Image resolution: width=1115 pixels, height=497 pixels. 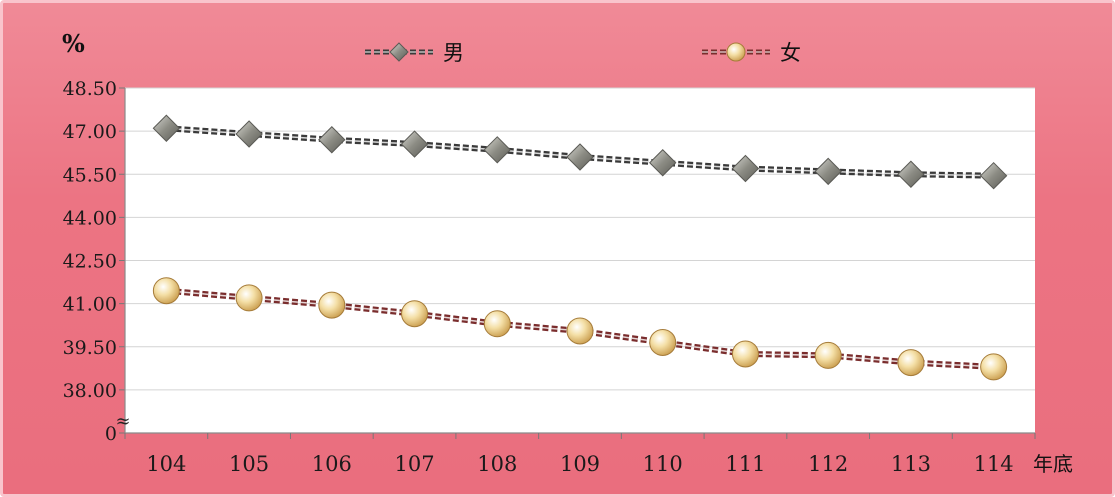 I want to click on y-axis-unit: %, so click(x=73, y=43).